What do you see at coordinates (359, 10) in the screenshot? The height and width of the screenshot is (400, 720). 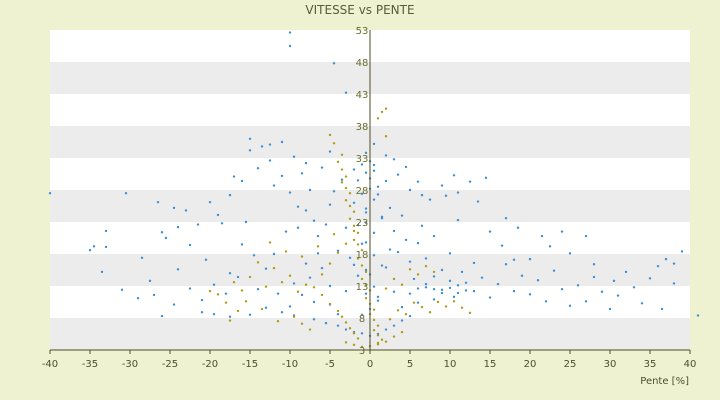 I see `chart-title: VITESSE vs PENTE` at bounding box center [359, 10].